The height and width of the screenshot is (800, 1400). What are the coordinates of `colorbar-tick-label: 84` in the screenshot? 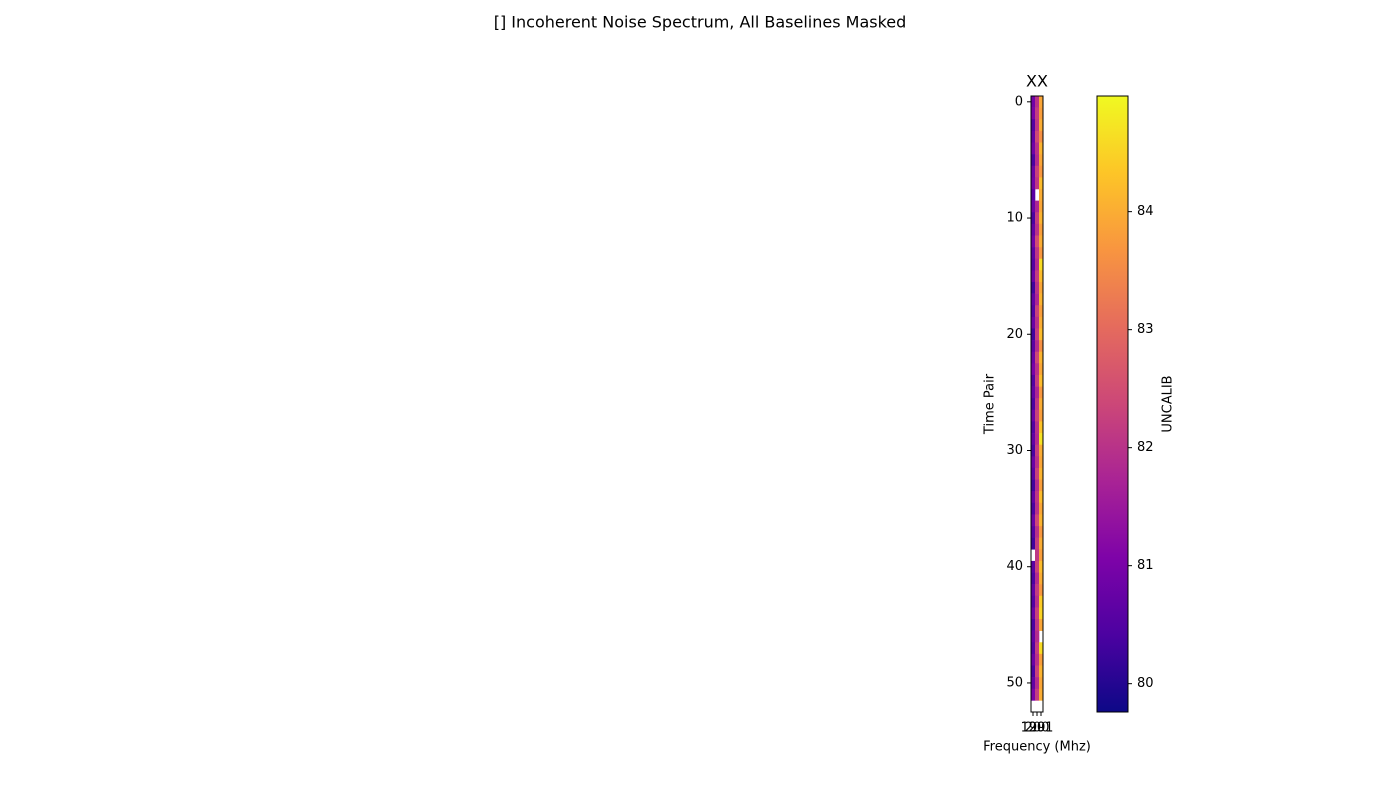 It's located at (1145, 211).